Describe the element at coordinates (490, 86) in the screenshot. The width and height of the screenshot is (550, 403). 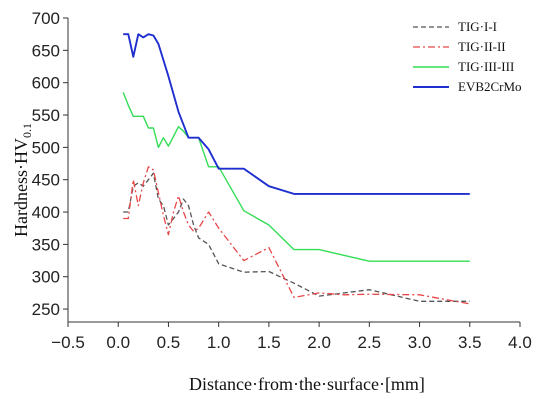
I see `legend-label-4: EVB2CrMo` at that location.